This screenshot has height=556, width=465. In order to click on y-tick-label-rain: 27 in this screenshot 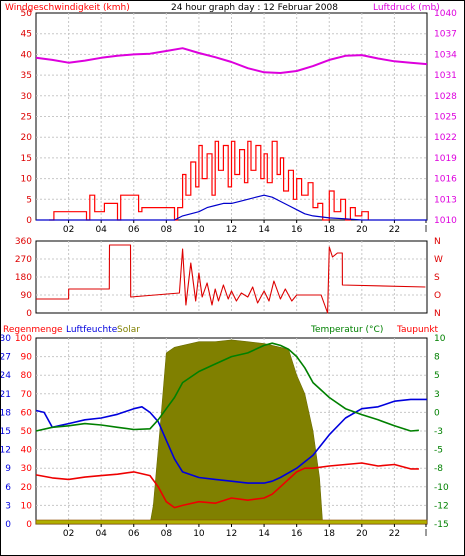, I will do `click(6, 358)`.